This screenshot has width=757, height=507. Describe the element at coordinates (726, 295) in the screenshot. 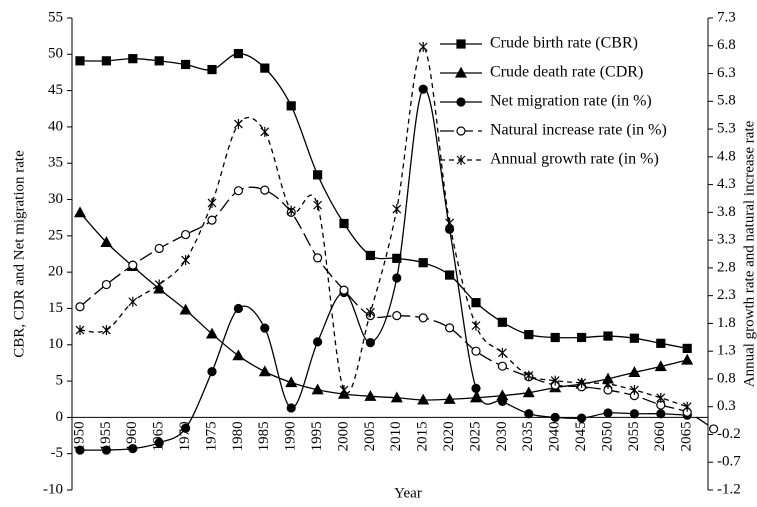

I see `y2-tick-label: 2.3` at that location.